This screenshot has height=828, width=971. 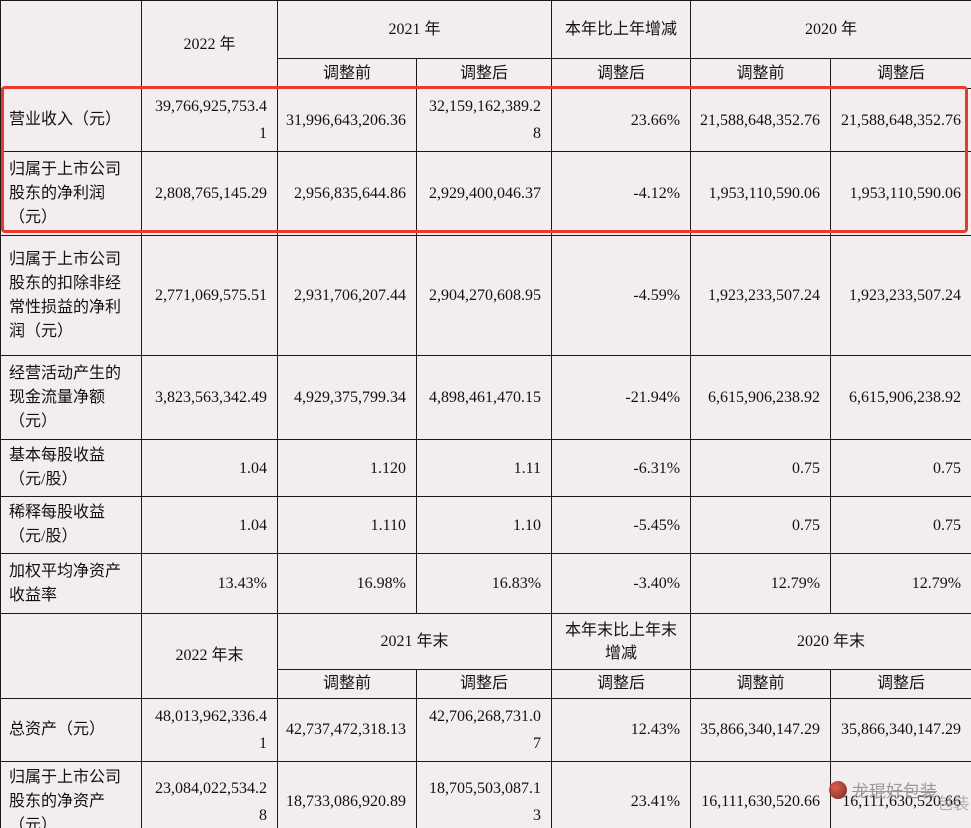 I want to click on header-change-end-post: 调整后, so click(x=621, y=684).